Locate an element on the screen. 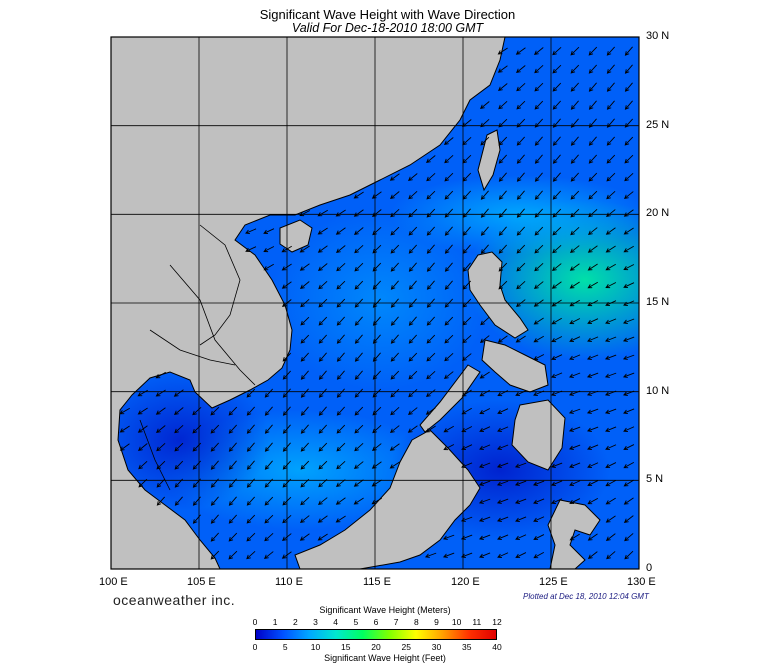 The width and height of the screenshot is (775, 665). colorbar-feet-tick: 15 is located at coordinates (346, 647).